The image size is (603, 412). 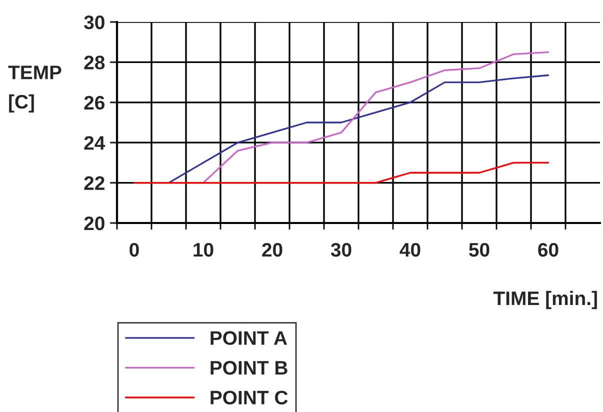 What do you see at coordinates (479, 249) in the screenshot?
I see `x-tick-label: 50` at bounding box center [479, 249].